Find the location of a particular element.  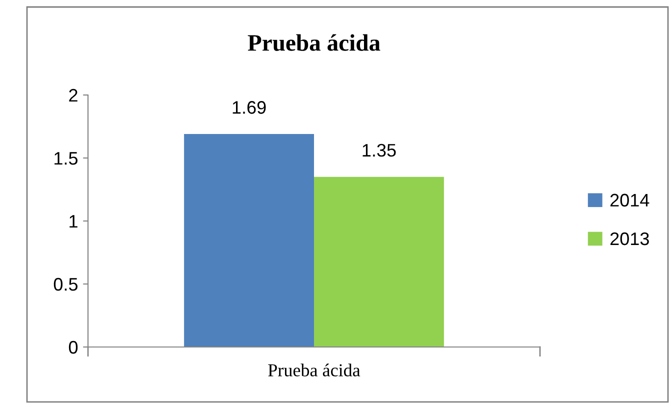

y-tick-label: 1 is located at coordinates (74, 221).